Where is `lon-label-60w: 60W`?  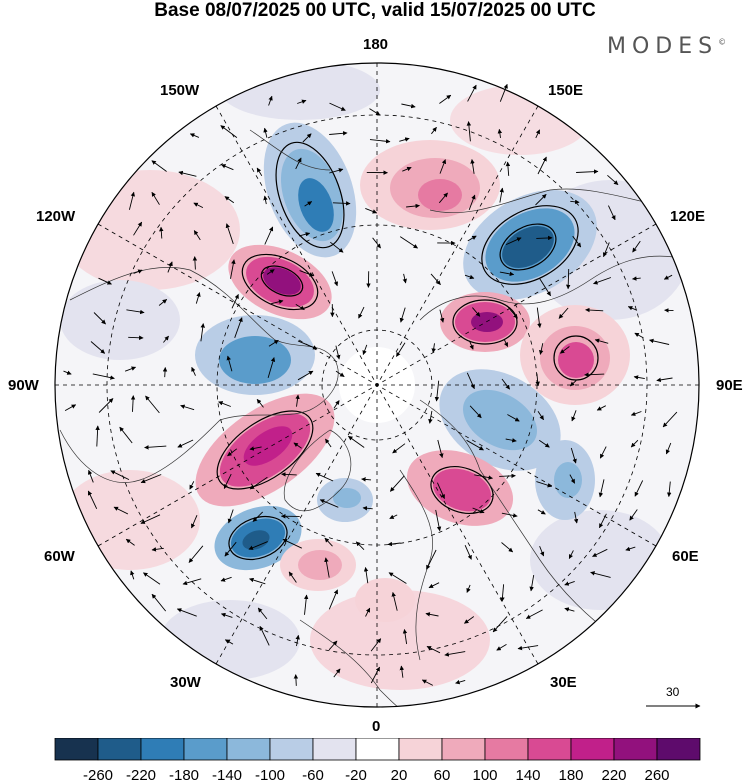
lon-label-60w: 60W is located at coordinates (59, 556).